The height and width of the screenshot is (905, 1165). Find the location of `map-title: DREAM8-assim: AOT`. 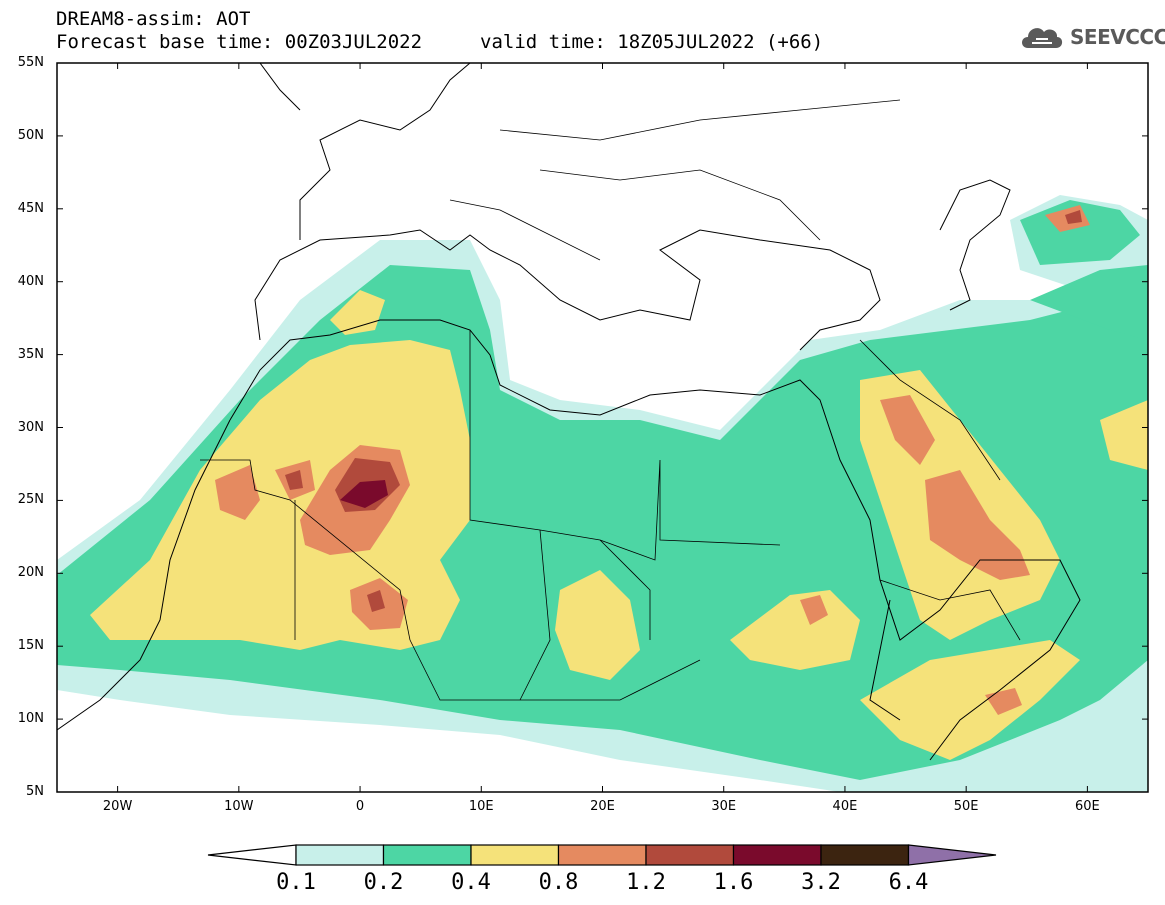

map-title: DREAM8-assim: AOT is located at coordinates (153, 19).